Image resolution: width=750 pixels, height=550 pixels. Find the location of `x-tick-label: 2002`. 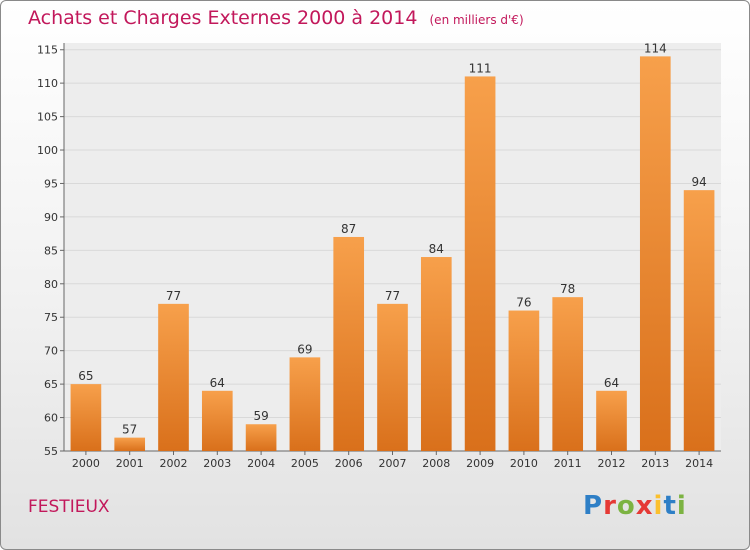

x-tick-label: 2002 is located at coordinates (174, 463).